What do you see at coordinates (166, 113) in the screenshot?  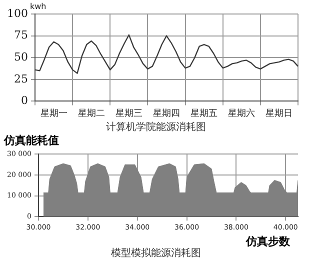 I see `x-tick-label: 星期四` at bounding box center [166, 113].